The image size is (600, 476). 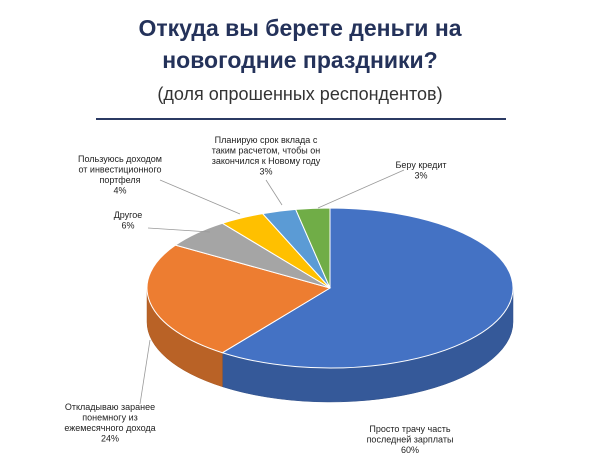 What do you see at coordinates (119, 180) in the screenshot?
I see `slice-label-3-line-2: портфеля` at bounding box center [119, 180].